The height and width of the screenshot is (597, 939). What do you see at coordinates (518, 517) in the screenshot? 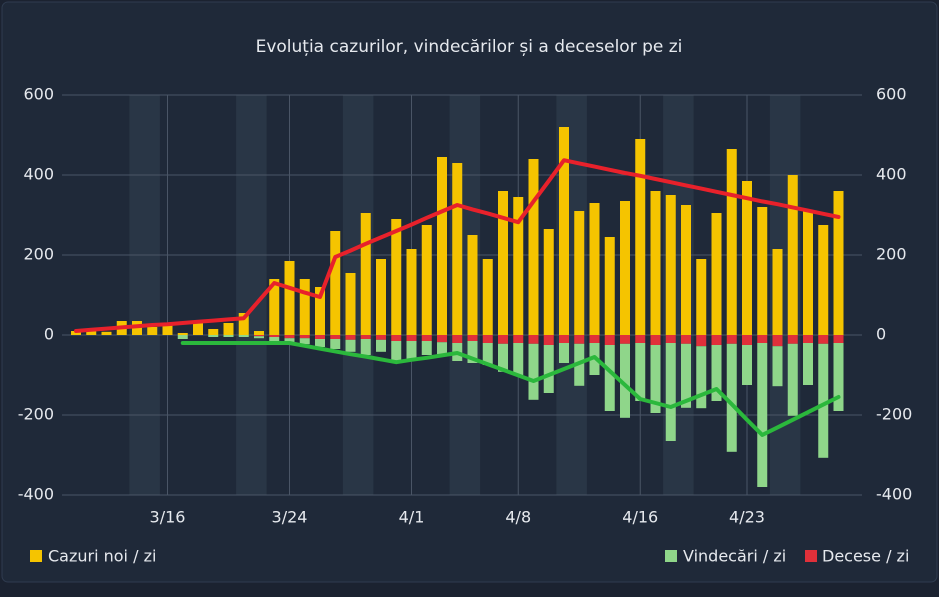
I see `x-tick-label: 4/8` at bounding box center [518, 517].